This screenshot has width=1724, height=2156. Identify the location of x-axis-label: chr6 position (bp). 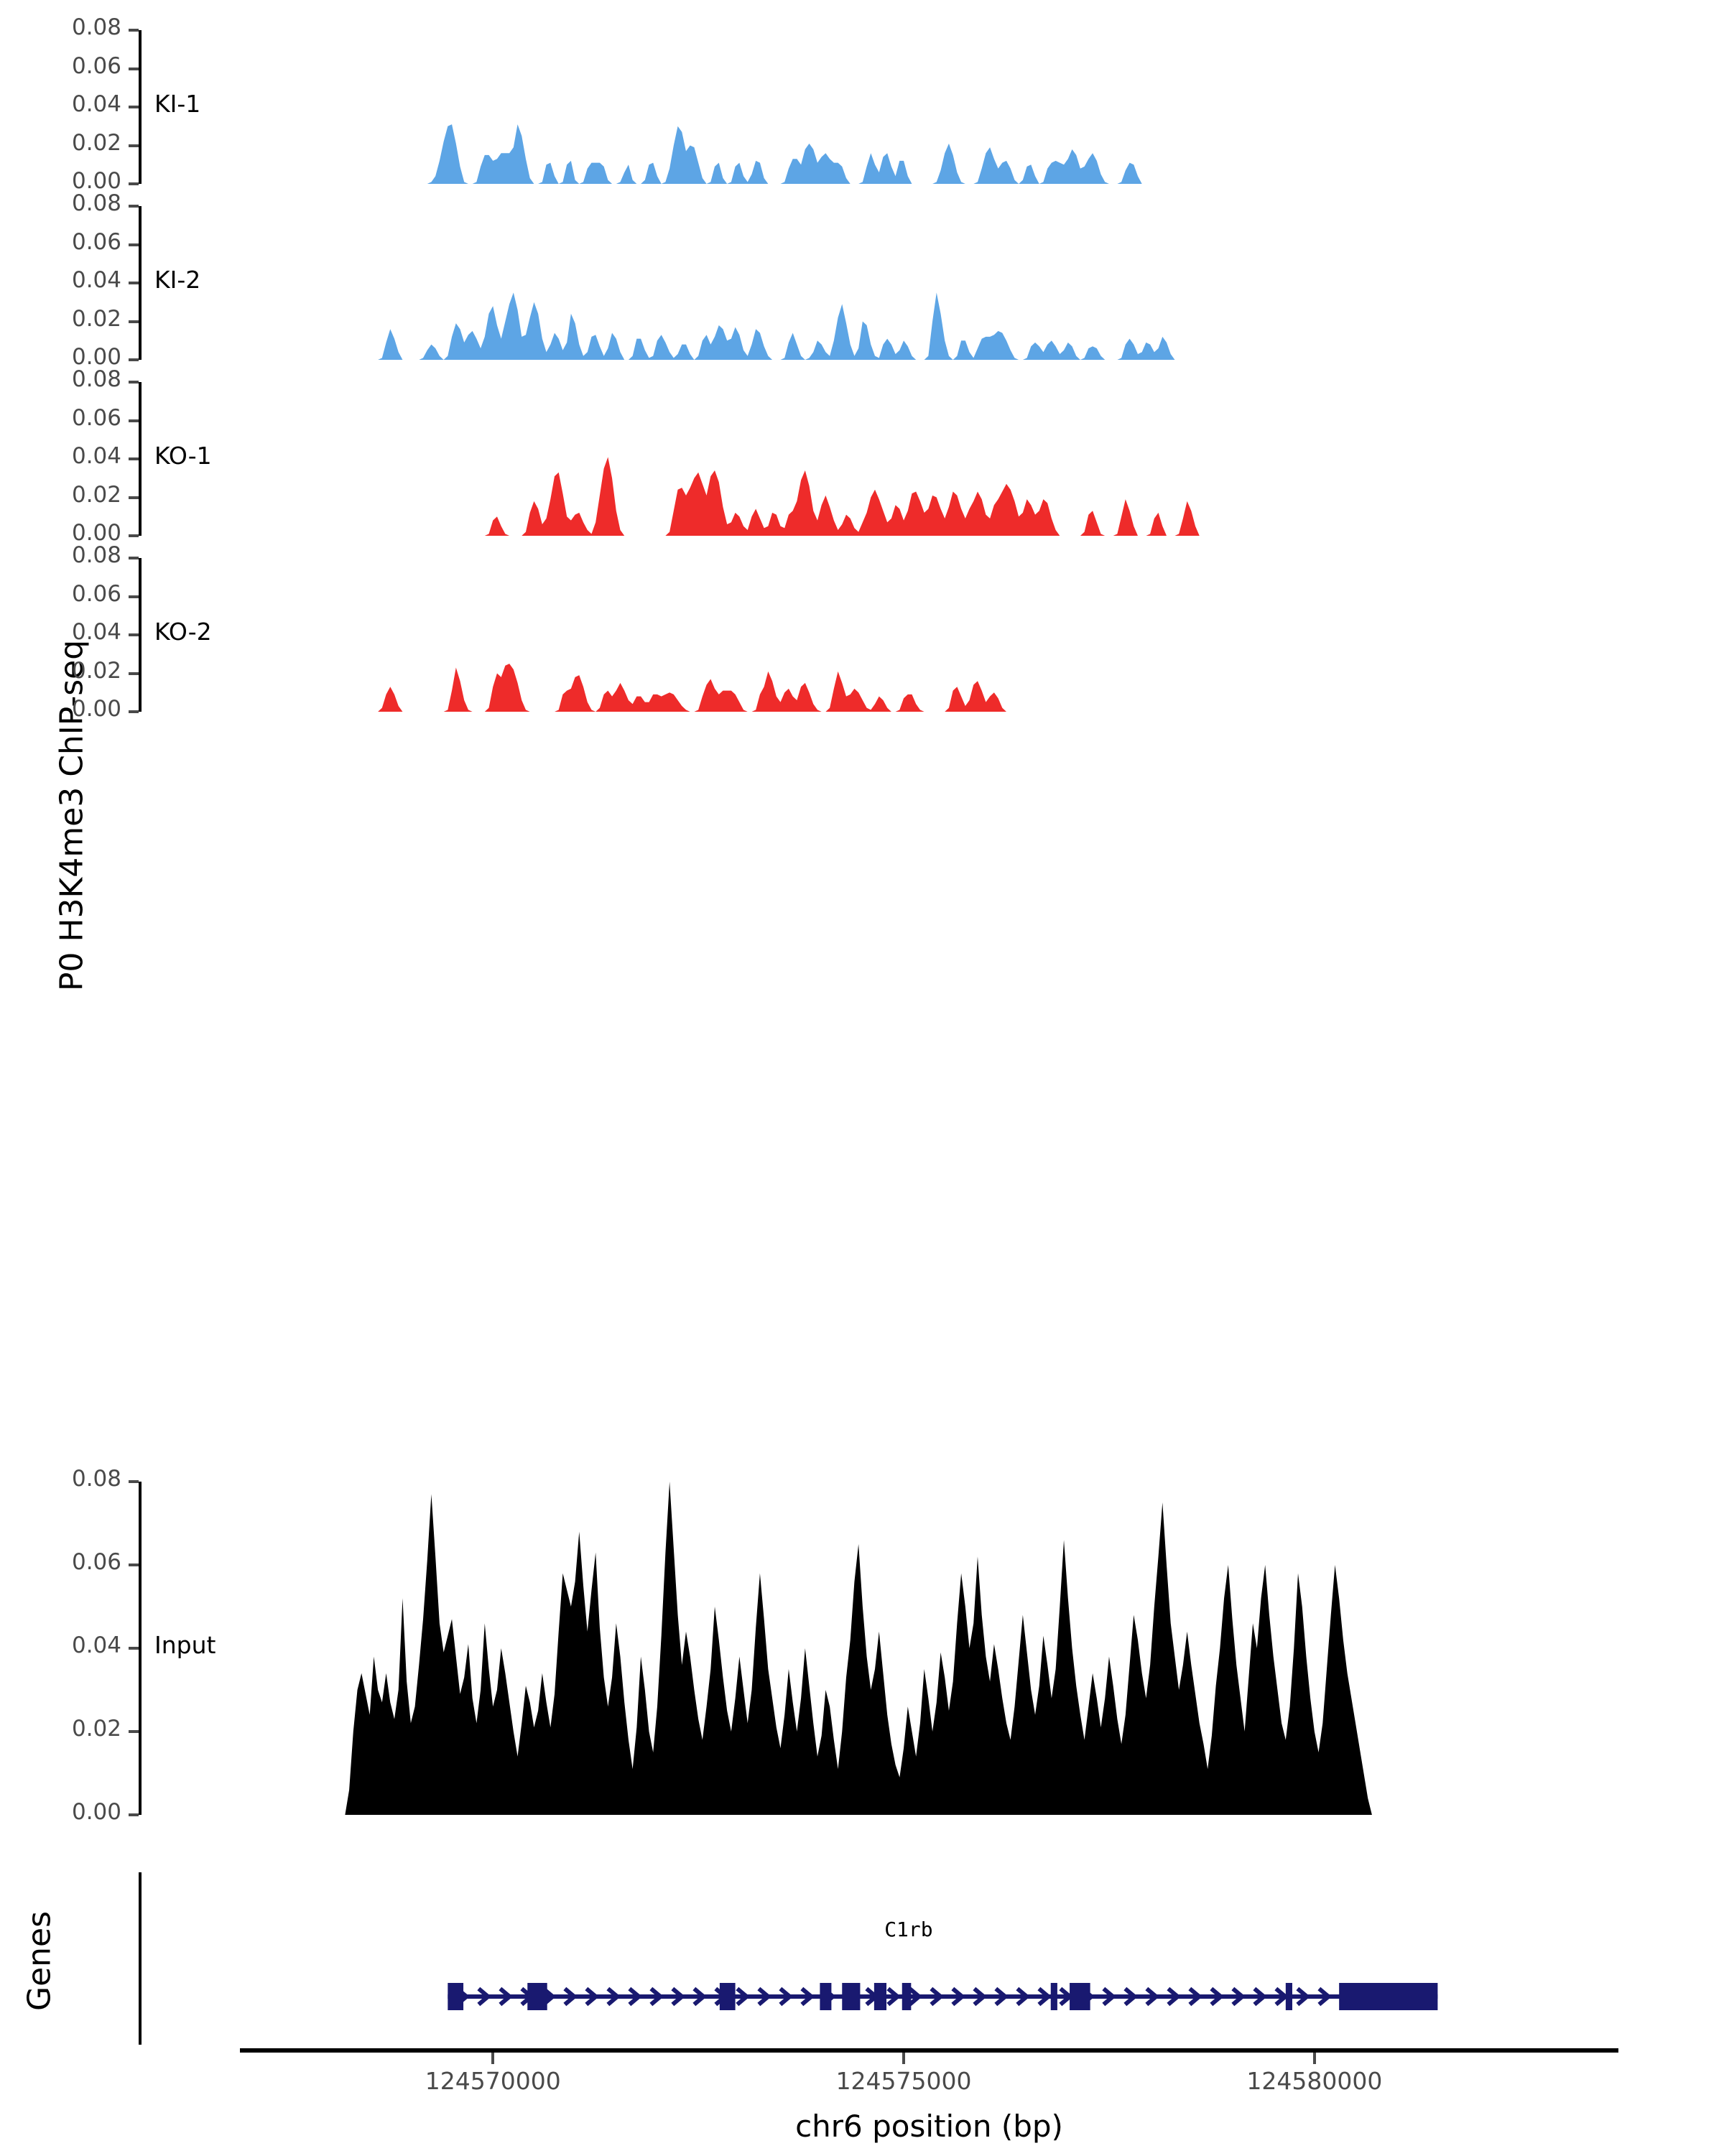
(929, 2126).